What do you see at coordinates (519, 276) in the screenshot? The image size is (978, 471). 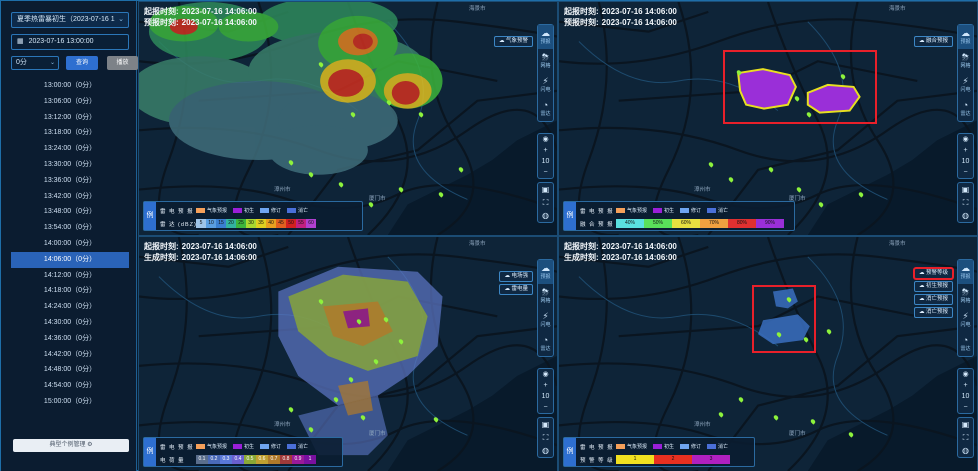 I see `layer-toggle-label: 电场强` at bounding box center [519, 276].